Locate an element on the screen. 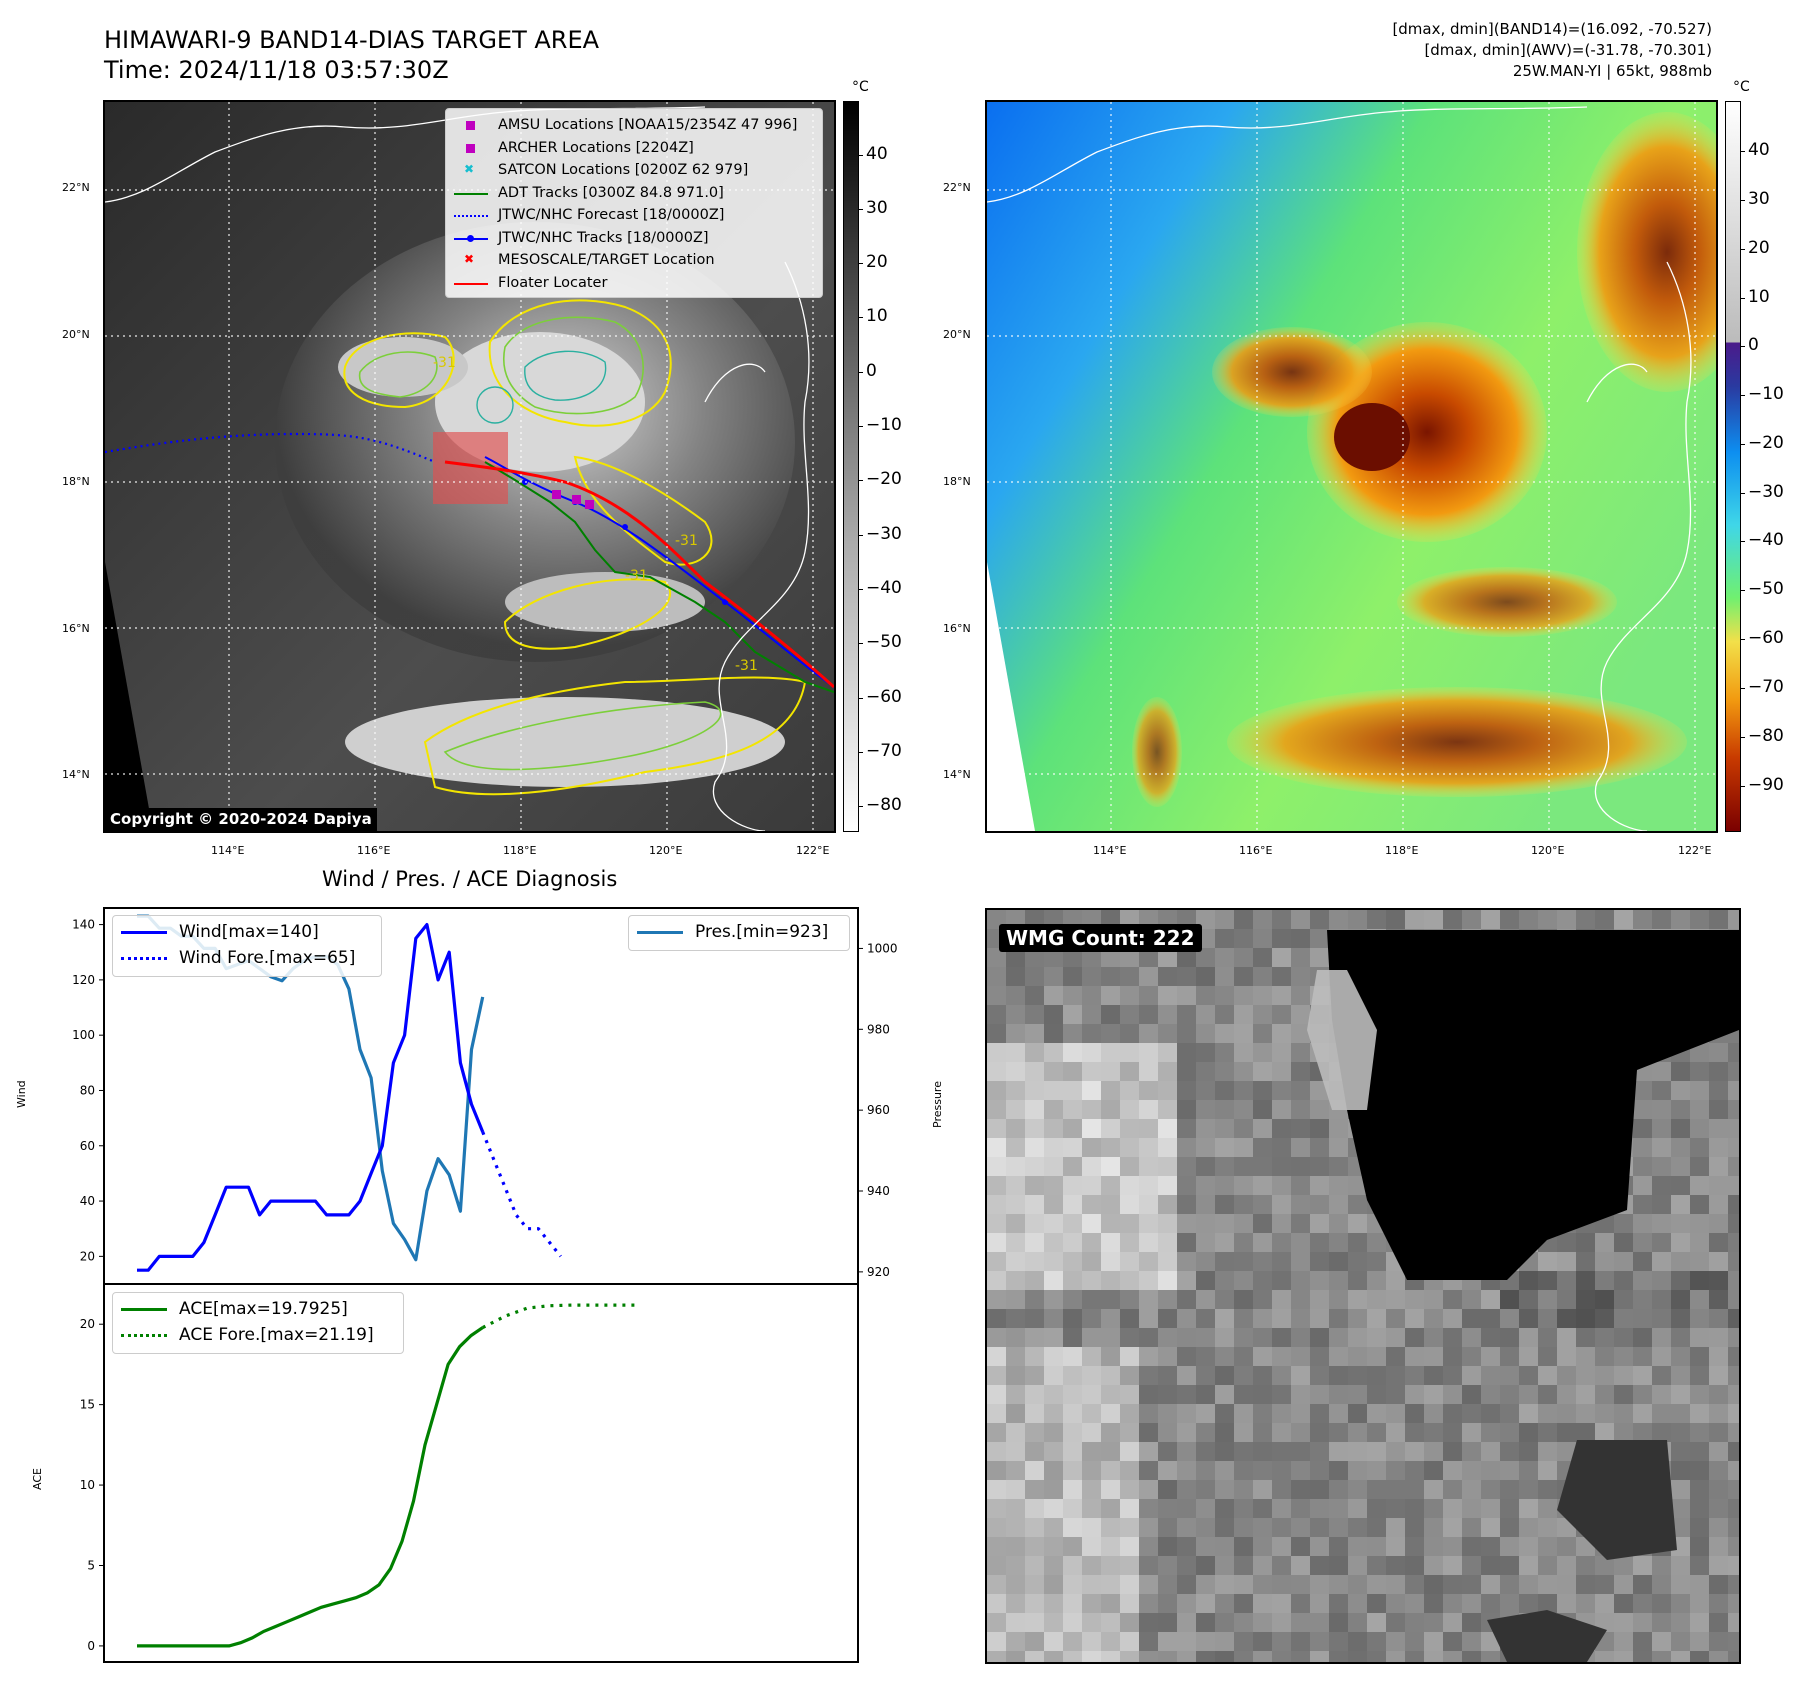 The image size is (1797, 1690). chart-legend-label: Wind Fore.[max=65] is located at coordinates (267, 958).